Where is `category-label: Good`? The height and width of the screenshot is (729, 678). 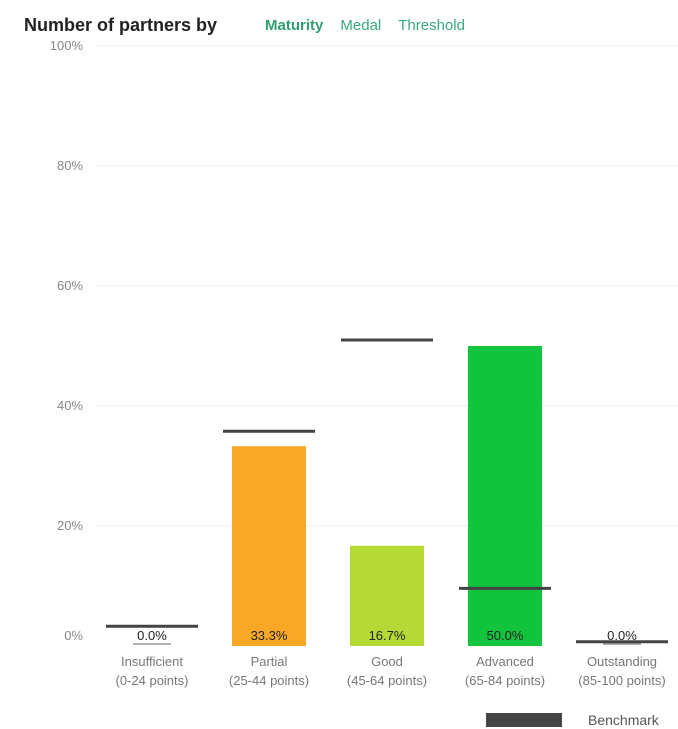 category-label: Good is located at coordinates (387, 661).